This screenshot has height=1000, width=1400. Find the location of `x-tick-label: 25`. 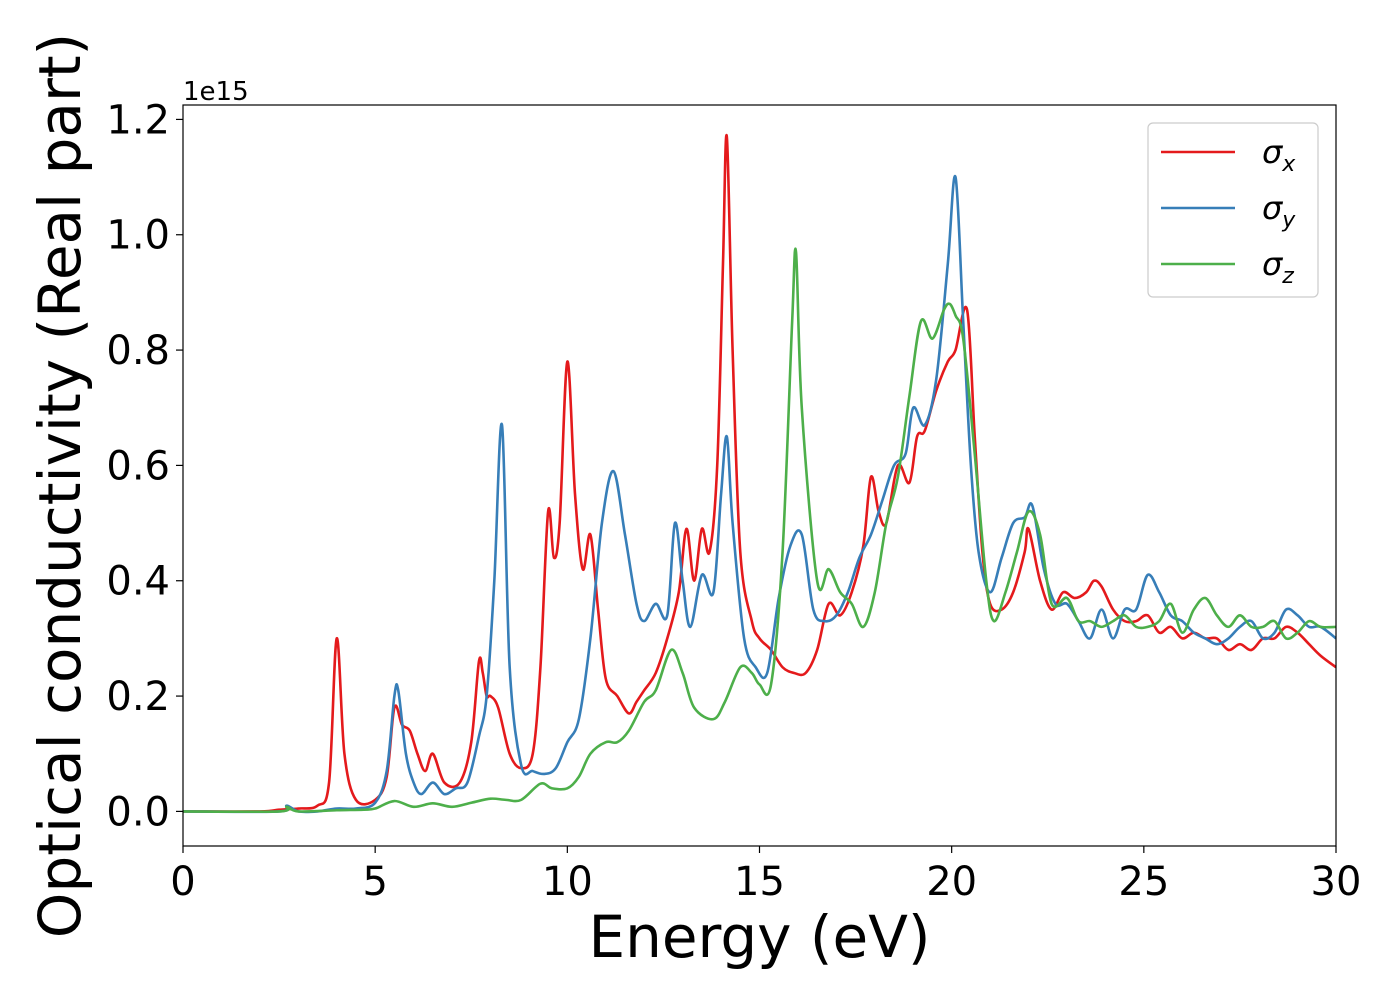

x-tick-label: 25 is located at coordinates (1143, 882).